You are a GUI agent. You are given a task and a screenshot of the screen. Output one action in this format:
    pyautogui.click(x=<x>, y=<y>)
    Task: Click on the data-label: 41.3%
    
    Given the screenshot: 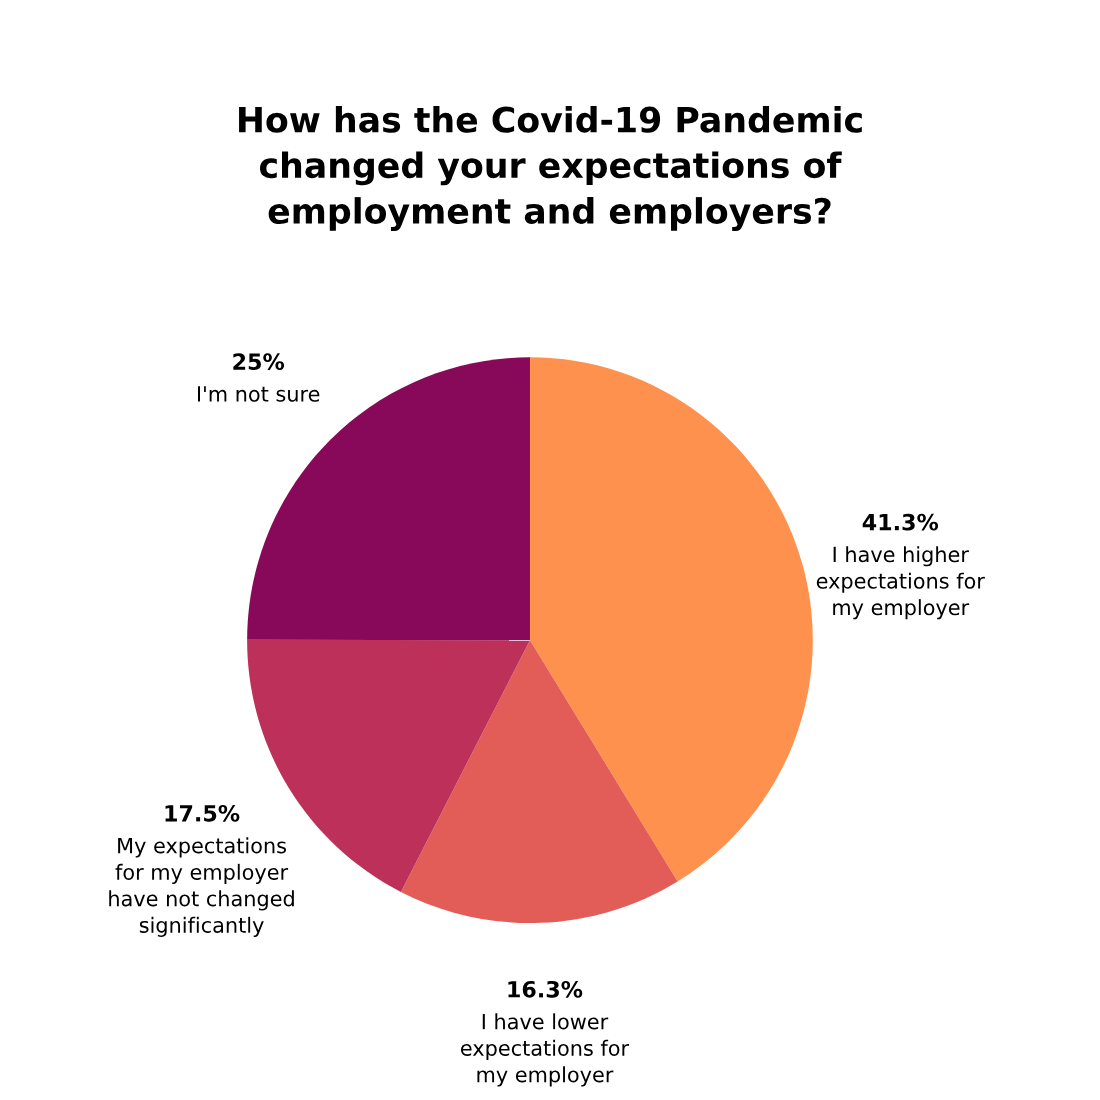 What is the action you would take?
    pyautogui.click(x=900, y=522)
    